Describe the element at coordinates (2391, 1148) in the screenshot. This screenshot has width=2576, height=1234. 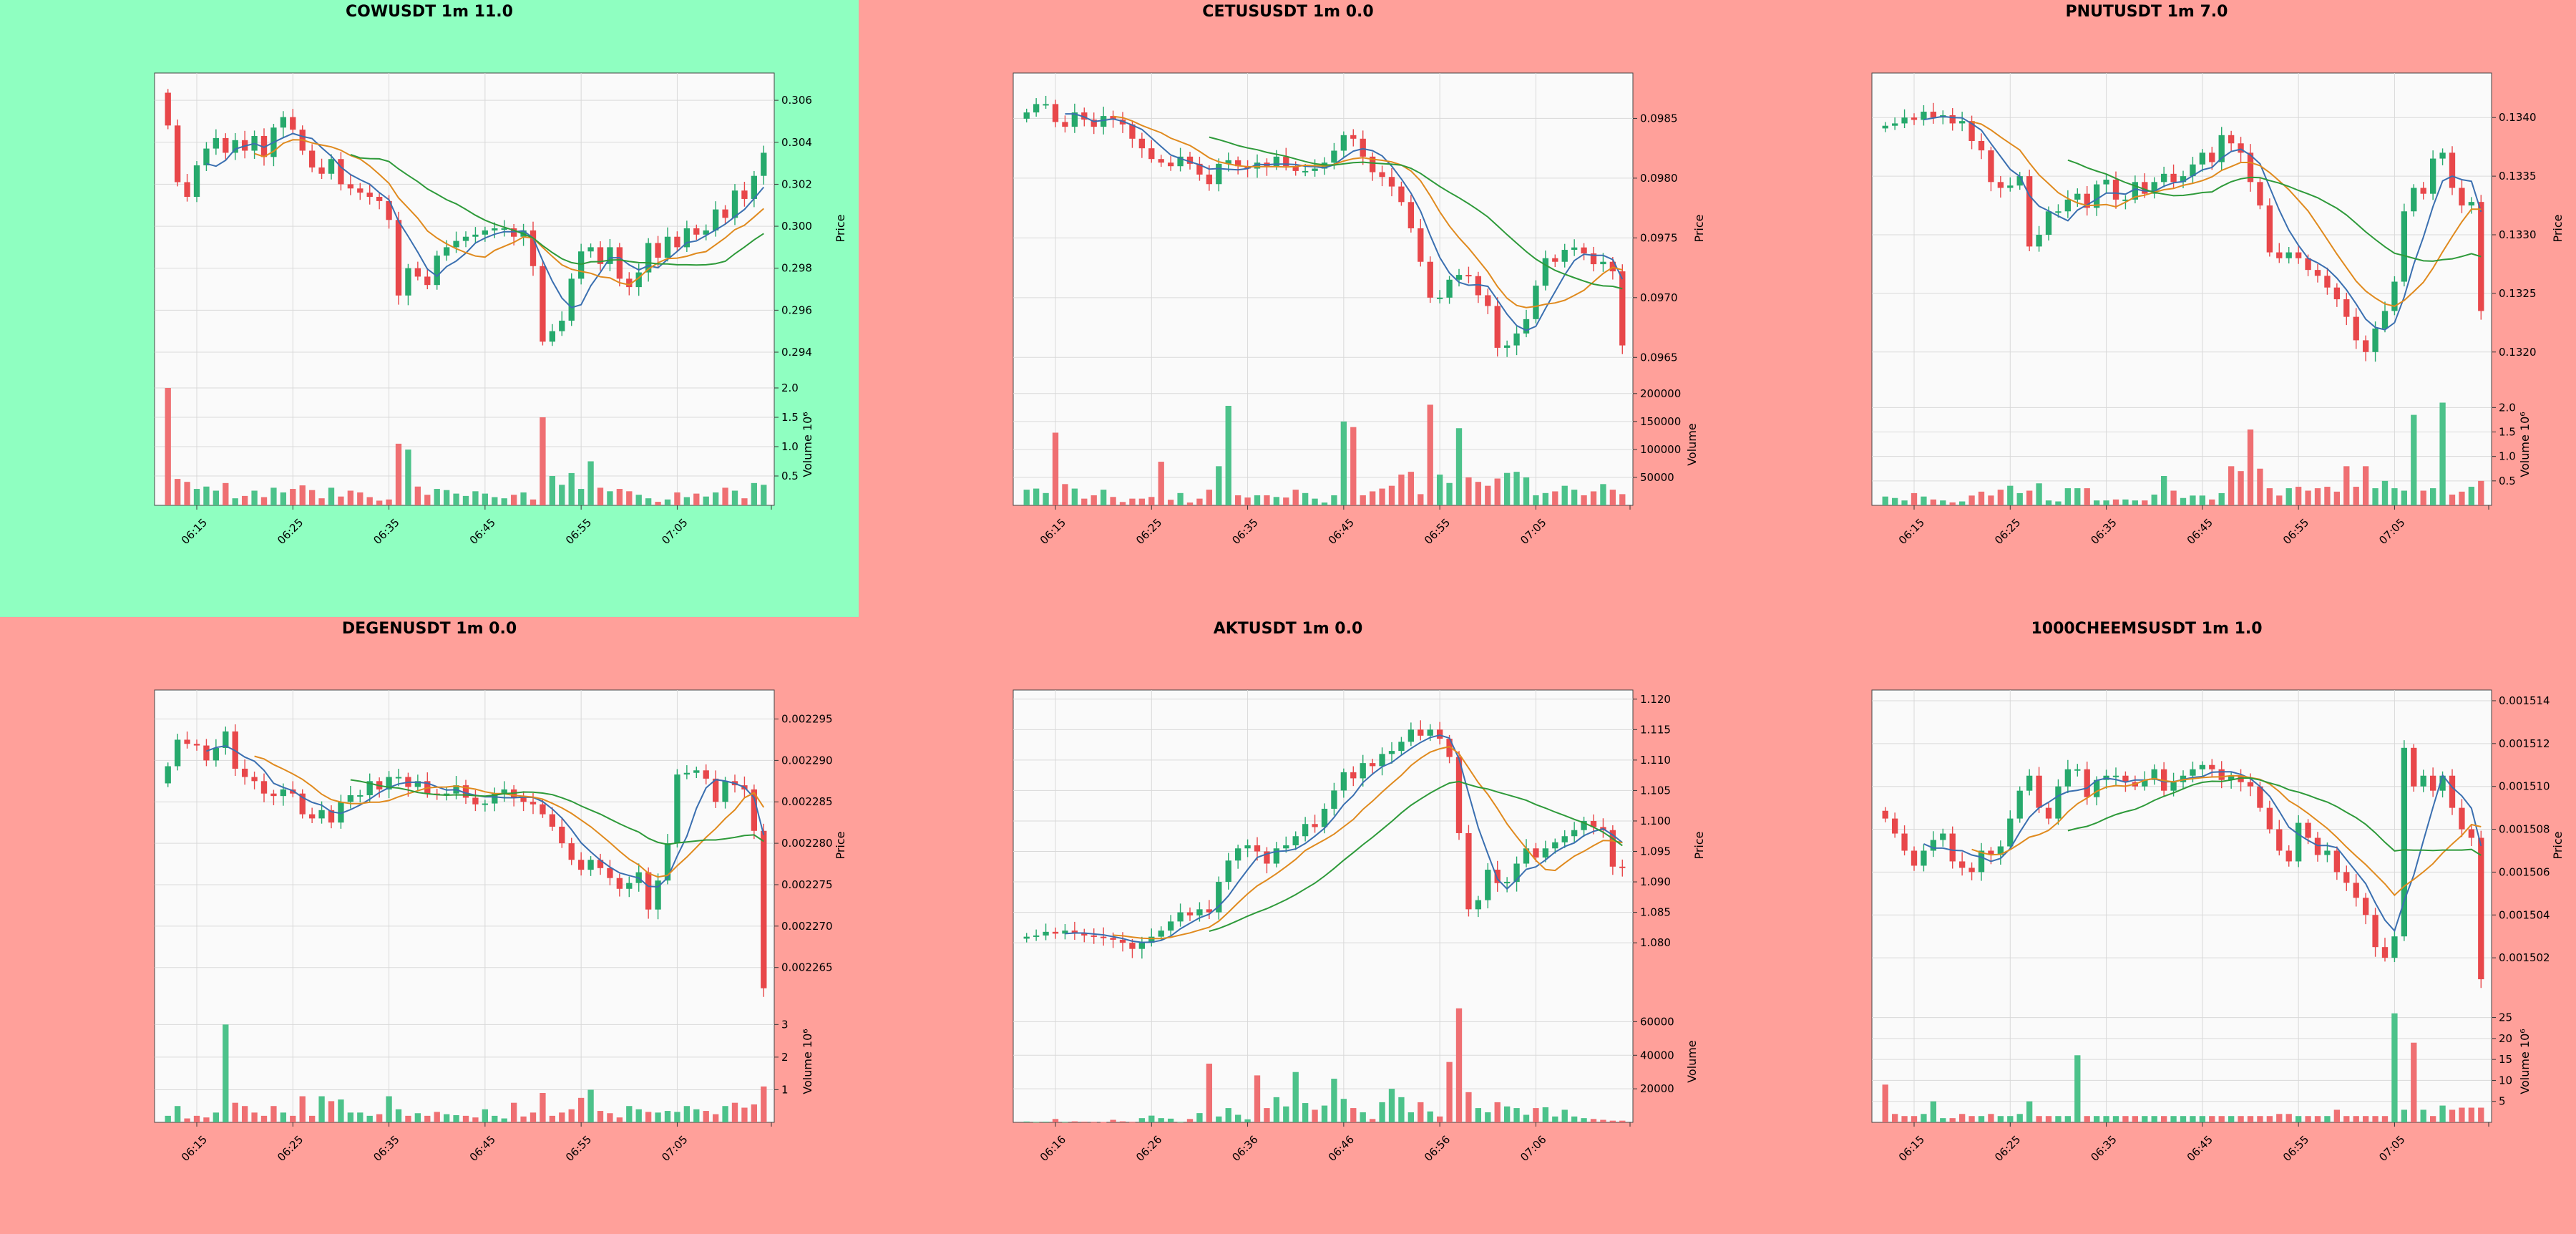
I see `x-tick-label: 07:05` at that location.